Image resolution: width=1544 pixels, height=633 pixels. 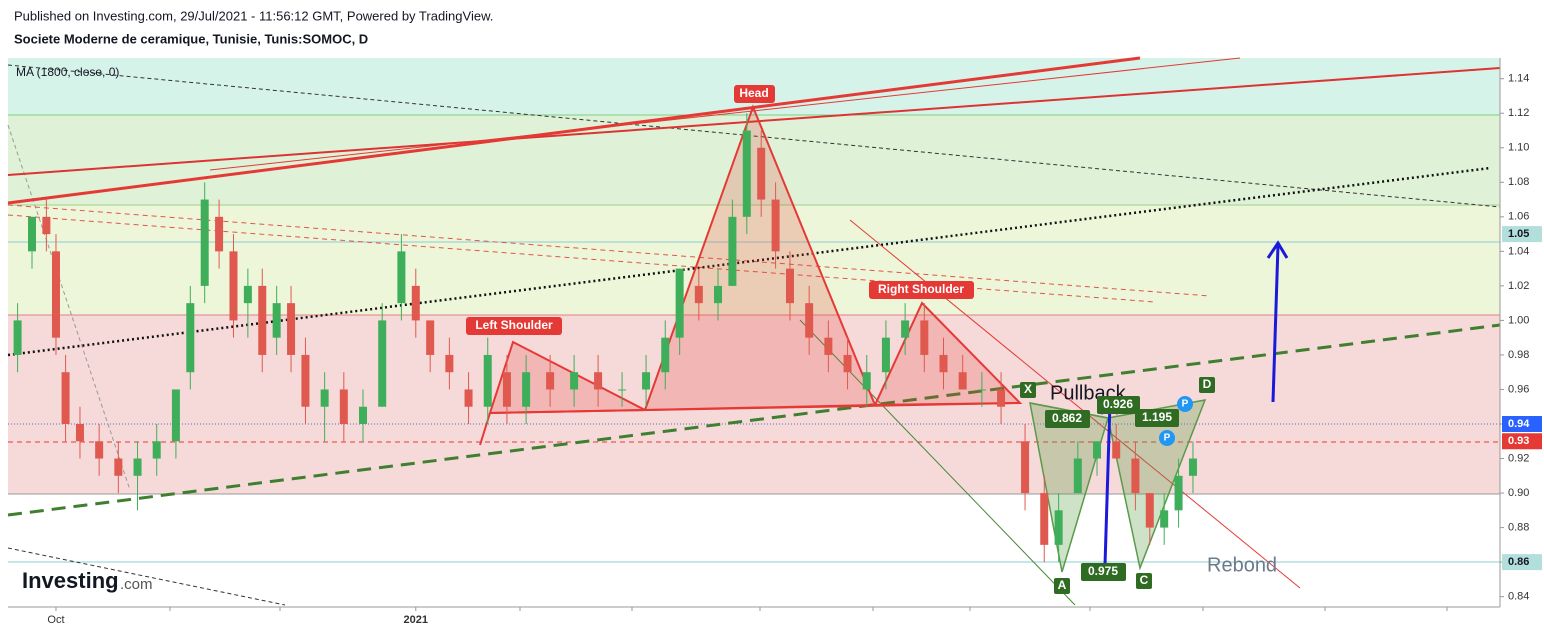 I want to click on price-tag-label: 1.05, so click(x=1518, y=234).